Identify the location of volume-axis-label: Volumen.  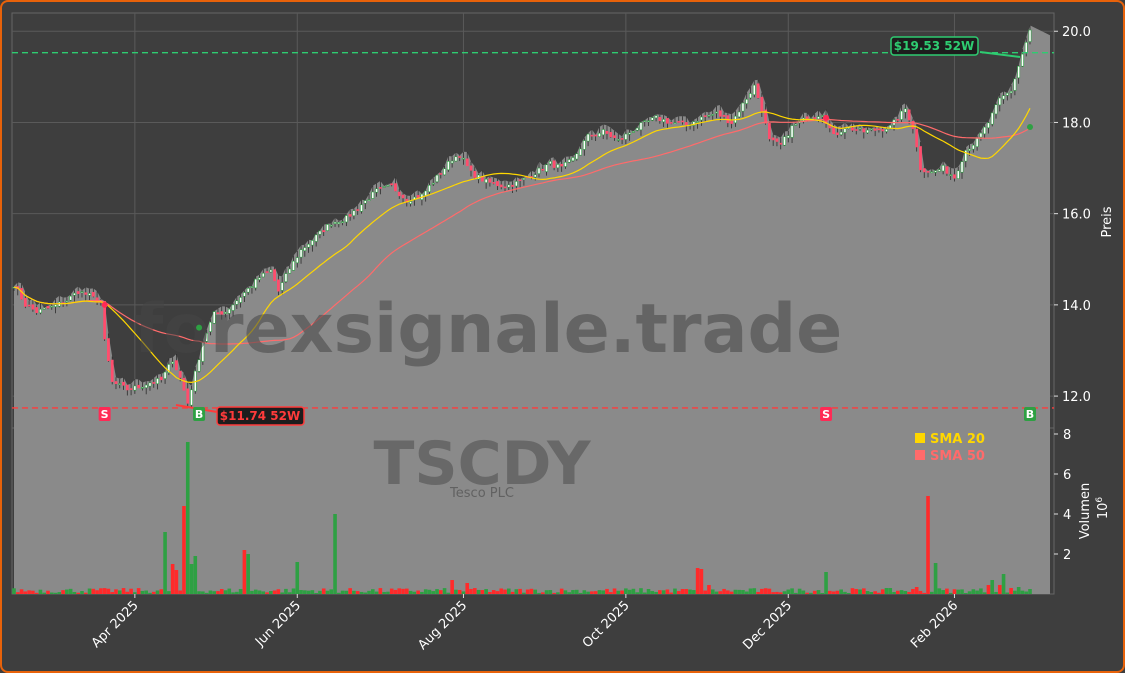
(1085, 511).